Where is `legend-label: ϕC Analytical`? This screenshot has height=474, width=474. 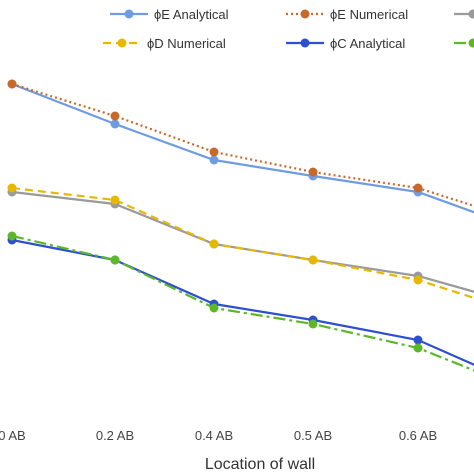 legend-label: ϕC Analytical is located at coordinates (367, 43).